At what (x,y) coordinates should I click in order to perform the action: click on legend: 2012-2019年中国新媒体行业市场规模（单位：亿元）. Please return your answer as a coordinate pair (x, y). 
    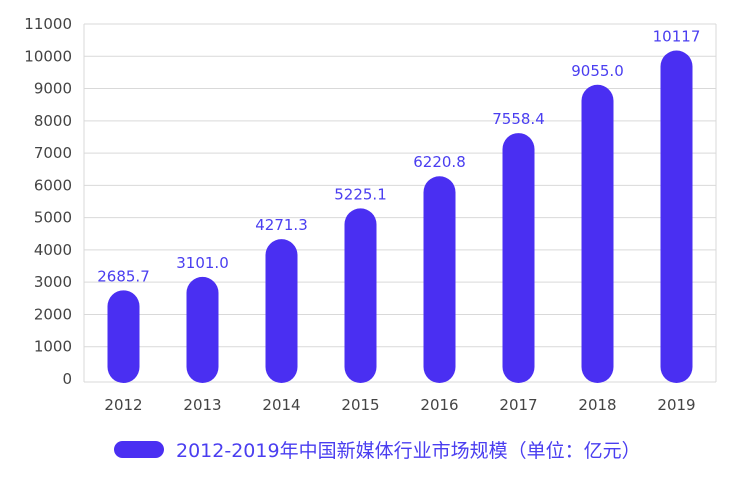
    Looking at the image, I should click on (377, 451).